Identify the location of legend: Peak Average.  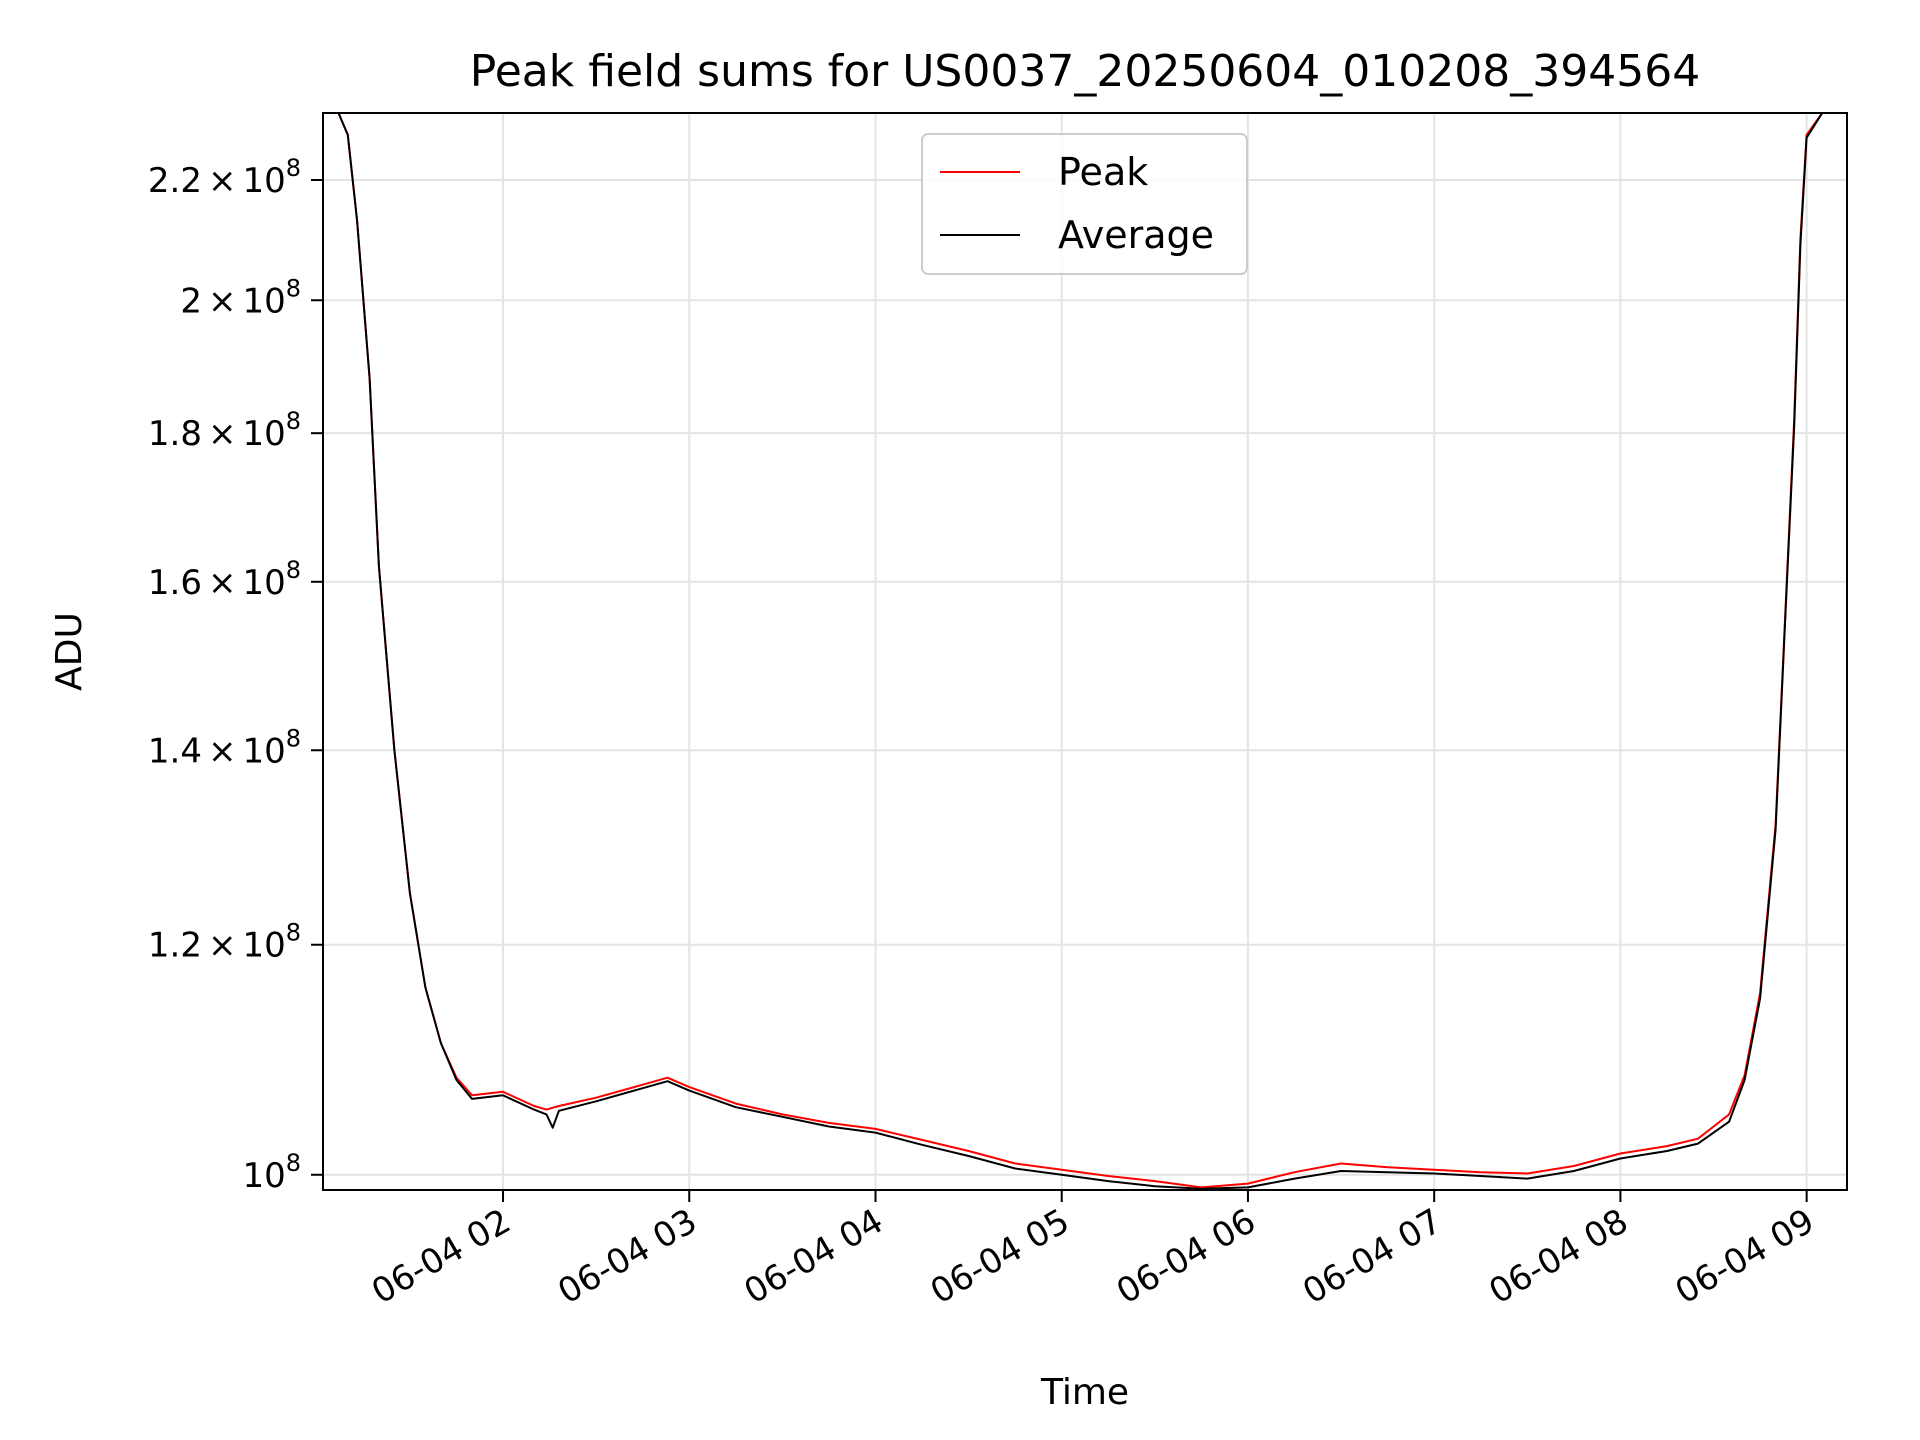
(1084, 204).